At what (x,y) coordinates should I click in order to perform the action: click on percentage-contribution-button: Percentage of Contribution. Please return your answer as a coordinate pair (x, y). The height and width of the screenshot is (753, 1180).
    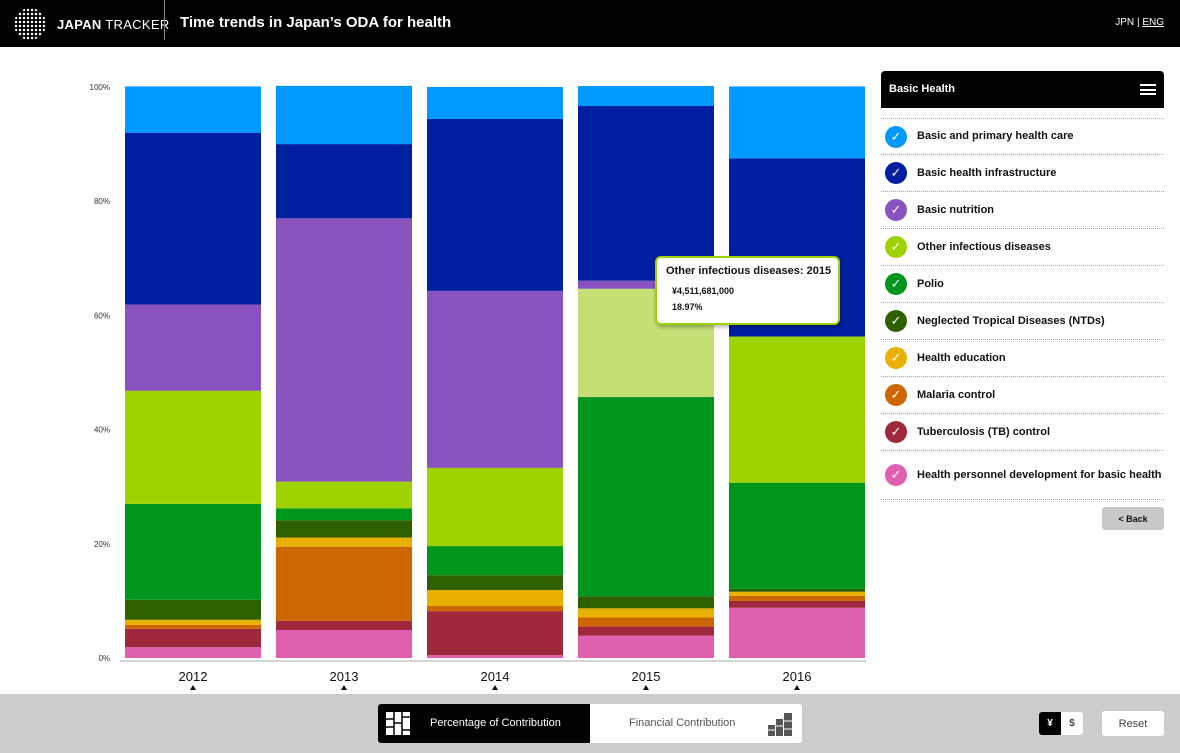
    Looking at the image, I should click on (484, 723).